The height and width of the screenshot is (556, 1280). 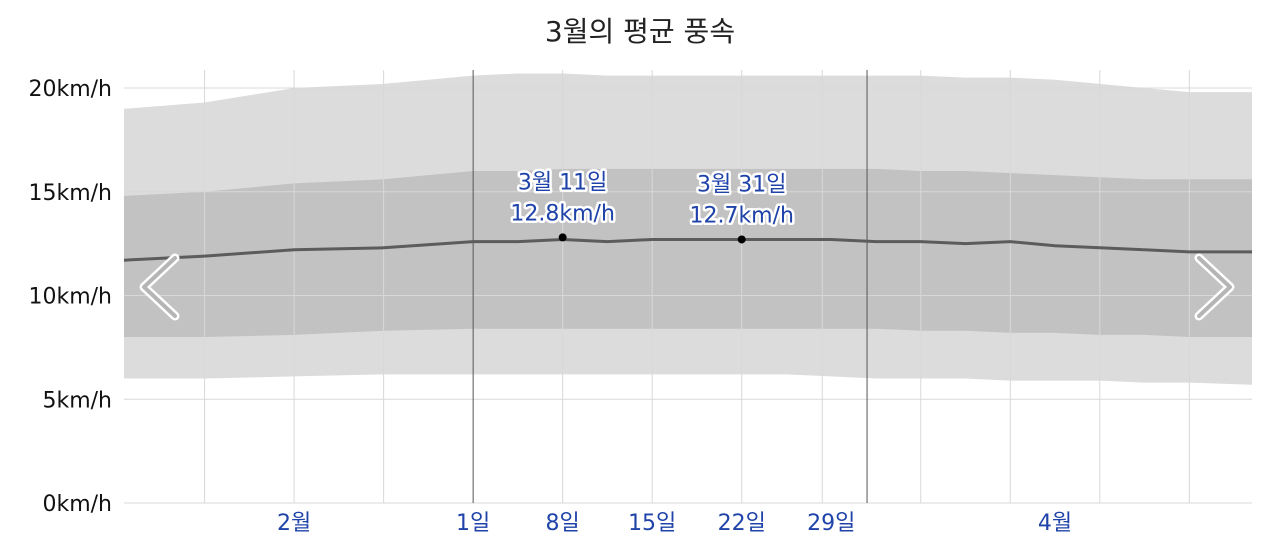 I want to click on annotation-date-label: 3월 31일, so click(x=741, y=184).